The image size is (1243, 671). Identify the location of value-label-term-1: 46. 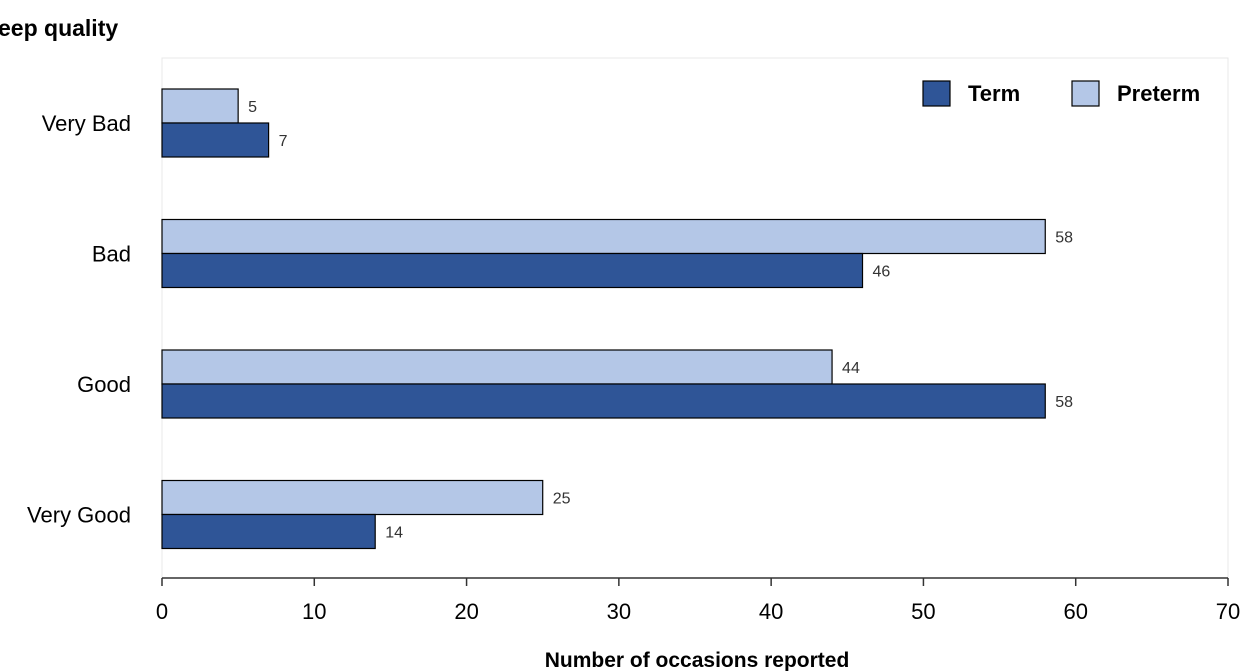
(882, 272).